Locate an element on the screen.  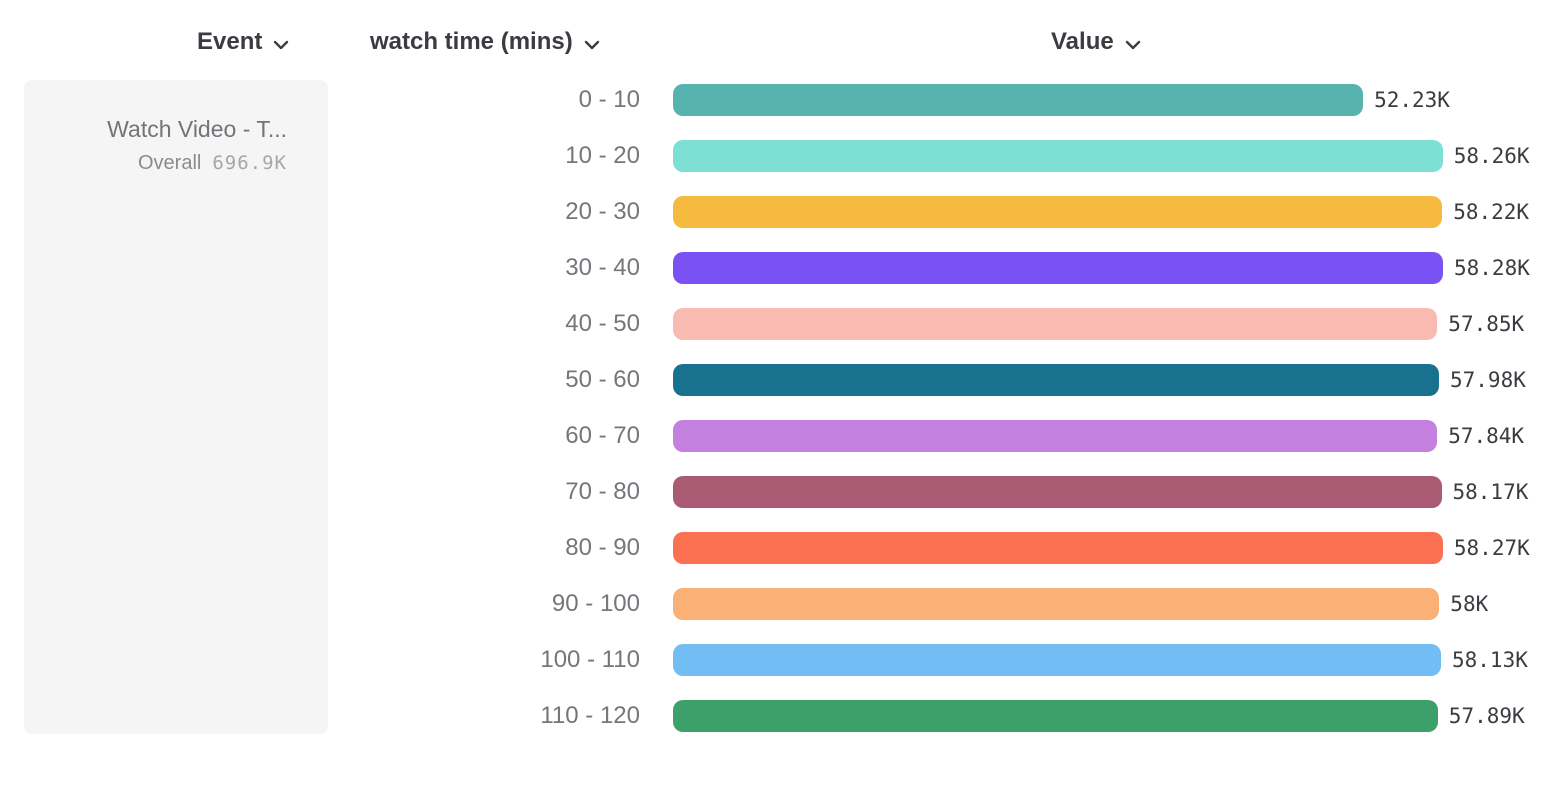
bar-value-label: 58.22K is located at coordinates (1491, 212).